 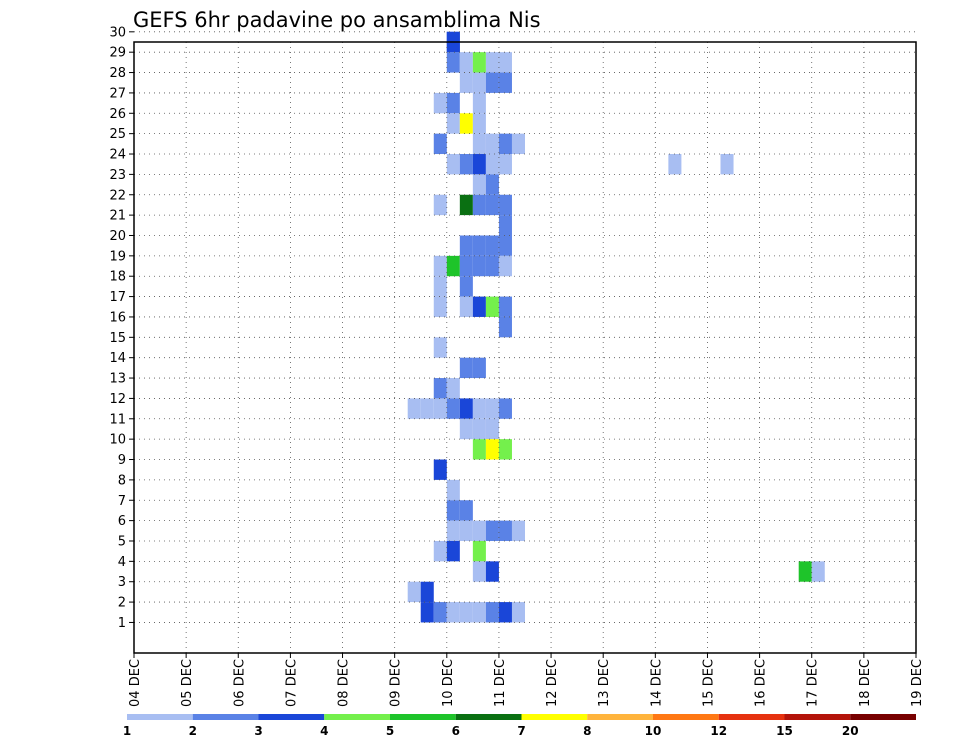 I want to click on legend-label: 3, so click(x=258, y=731).